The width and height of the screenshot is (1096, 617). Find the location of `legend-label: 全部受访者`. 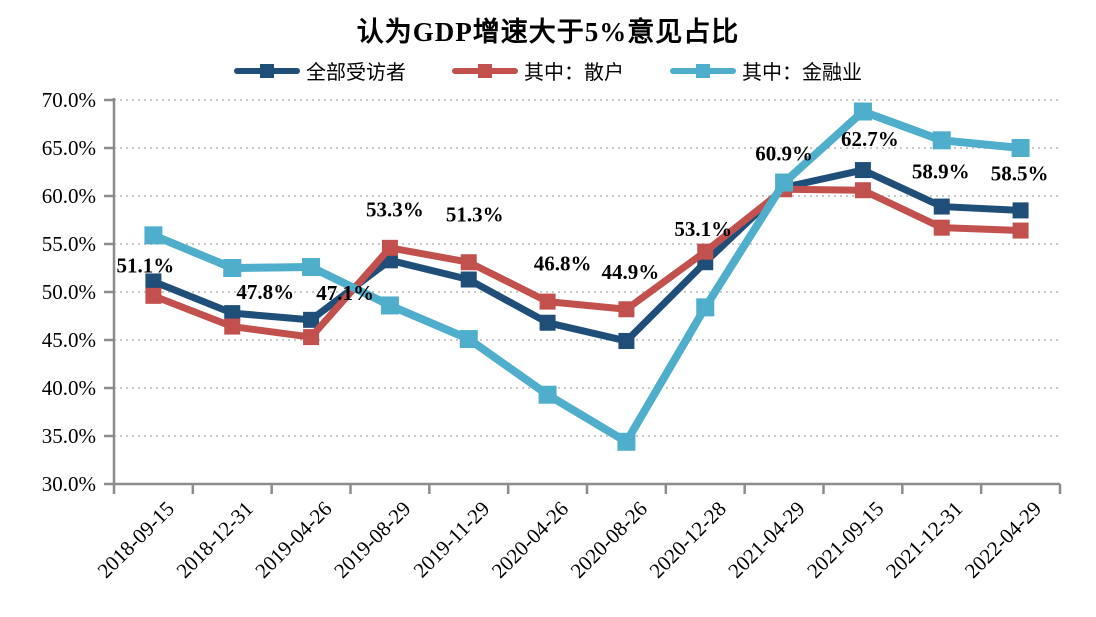

legend-label: 全部受访者 is located at coordinates (356, 73).